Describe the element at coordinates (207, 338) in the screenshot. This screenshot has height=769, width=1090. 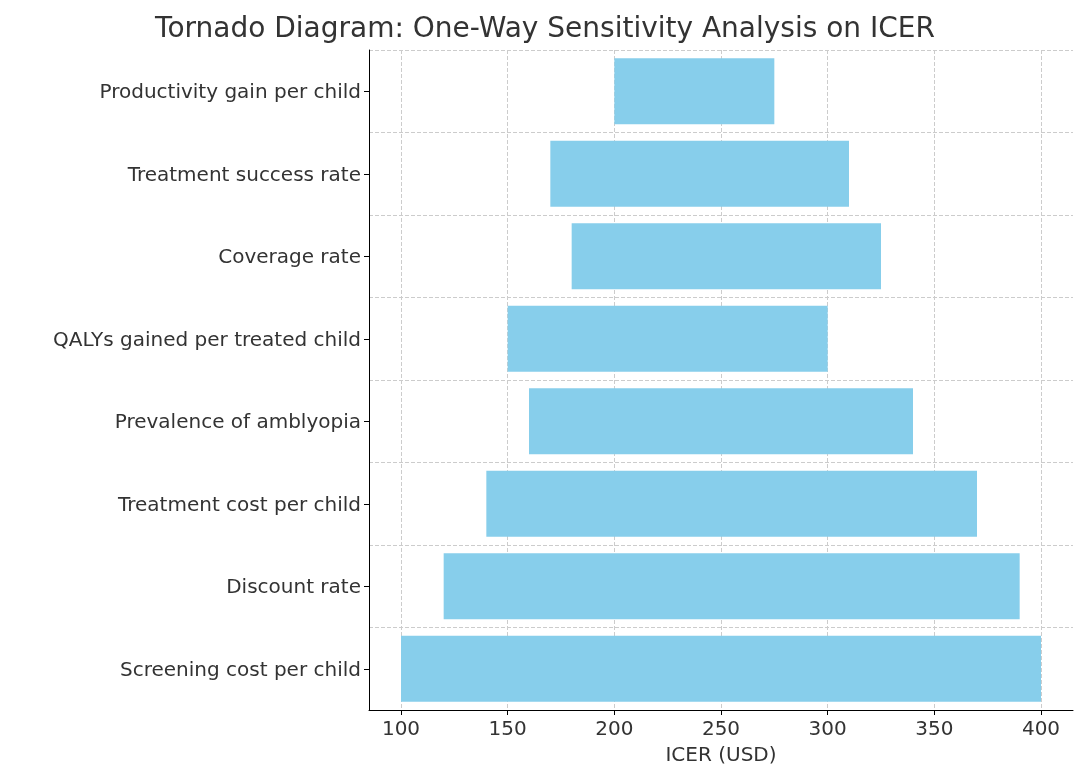
I see `y-tick-label: QALYs gained per treated child` at that location.